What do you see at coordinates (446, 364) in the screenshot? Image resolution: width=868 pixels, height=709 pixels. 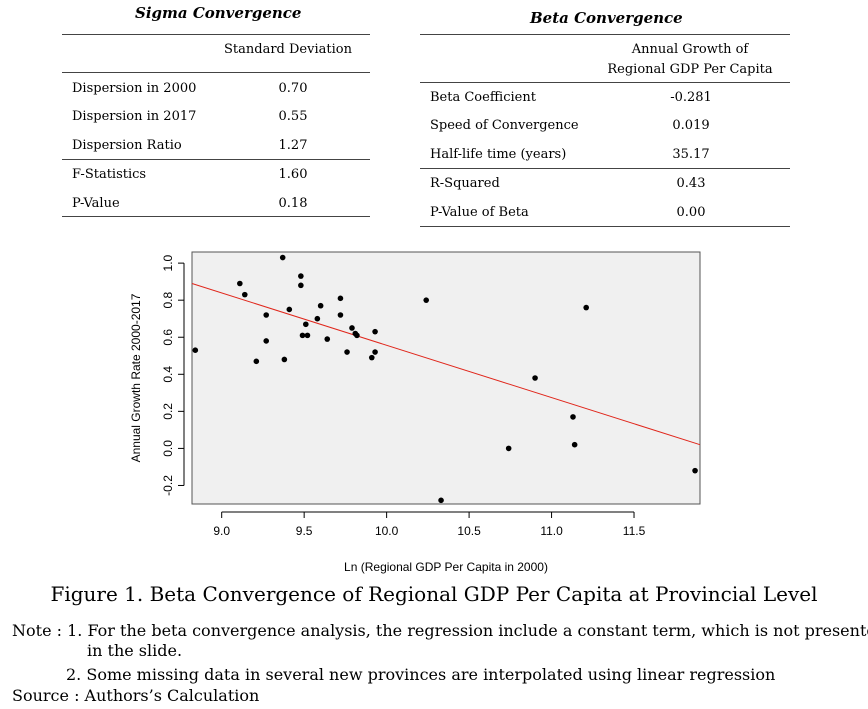 I see `regression-line` at bounding box center [446, 364].